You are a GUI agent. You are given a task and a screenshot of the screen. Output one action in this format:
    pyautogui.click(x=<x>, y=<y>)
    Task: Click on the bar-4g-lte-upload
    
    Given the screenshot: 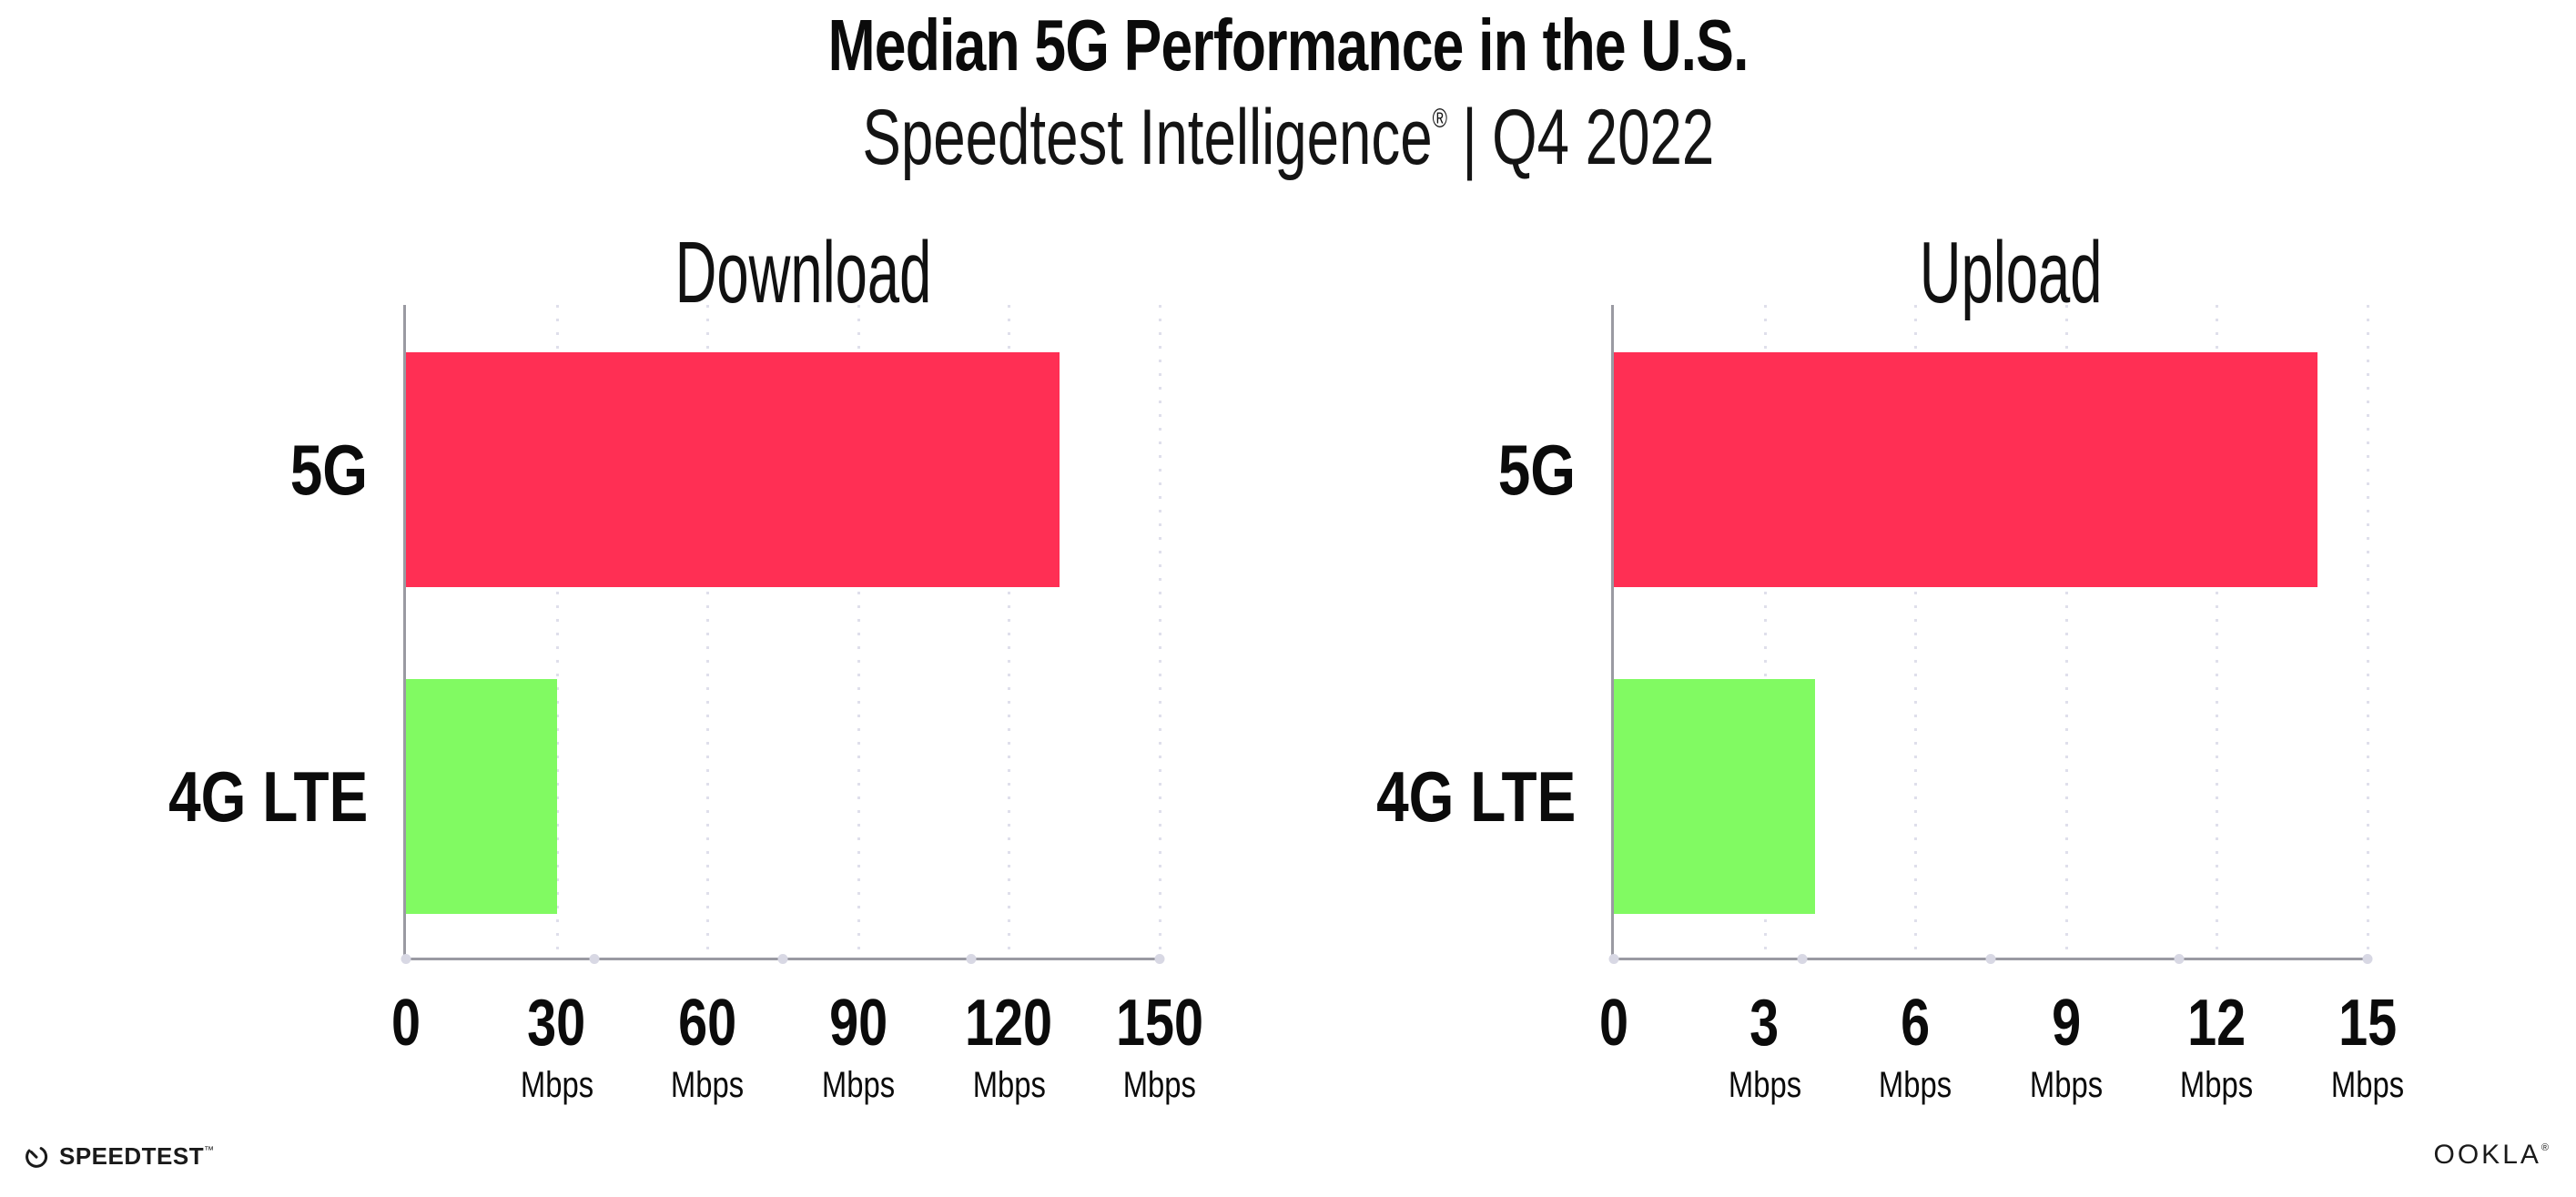 What is the action you would take?
    pyautogui.click(x=1714, y=796)
    